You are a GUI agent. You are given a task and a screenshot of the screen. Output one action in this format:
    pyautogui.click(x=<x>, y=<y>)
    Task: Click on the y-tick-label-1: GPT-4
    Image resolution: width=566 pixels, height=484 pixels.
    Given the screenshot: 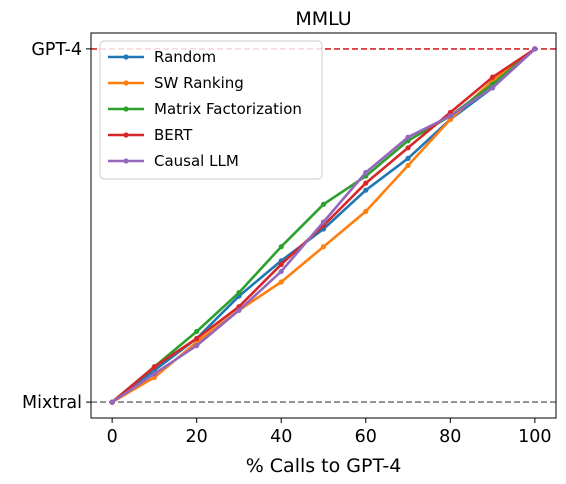 What is the action you would take?
    pyautogui.click(x=56, y=50)
    